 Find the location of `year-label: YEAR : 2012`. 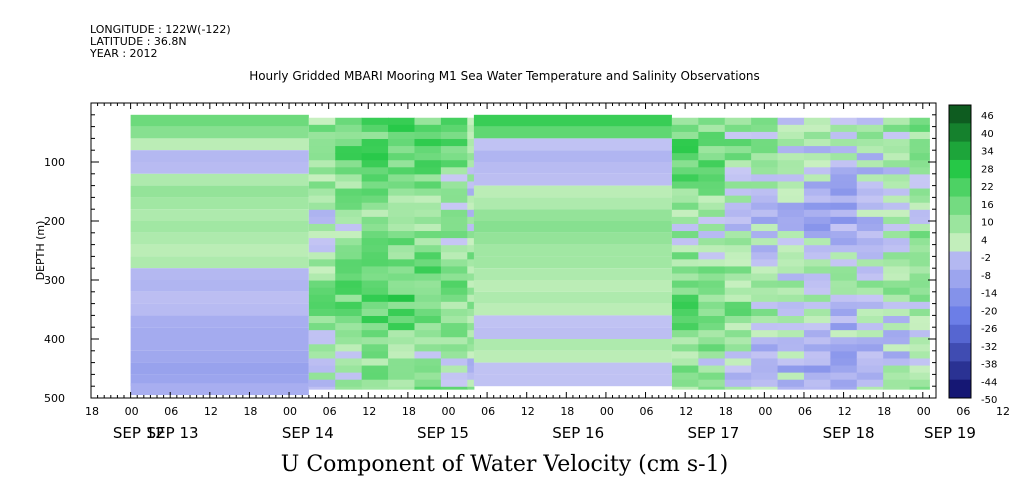

year-label: YEAR : 2012 is located at coordinates (124, 53).